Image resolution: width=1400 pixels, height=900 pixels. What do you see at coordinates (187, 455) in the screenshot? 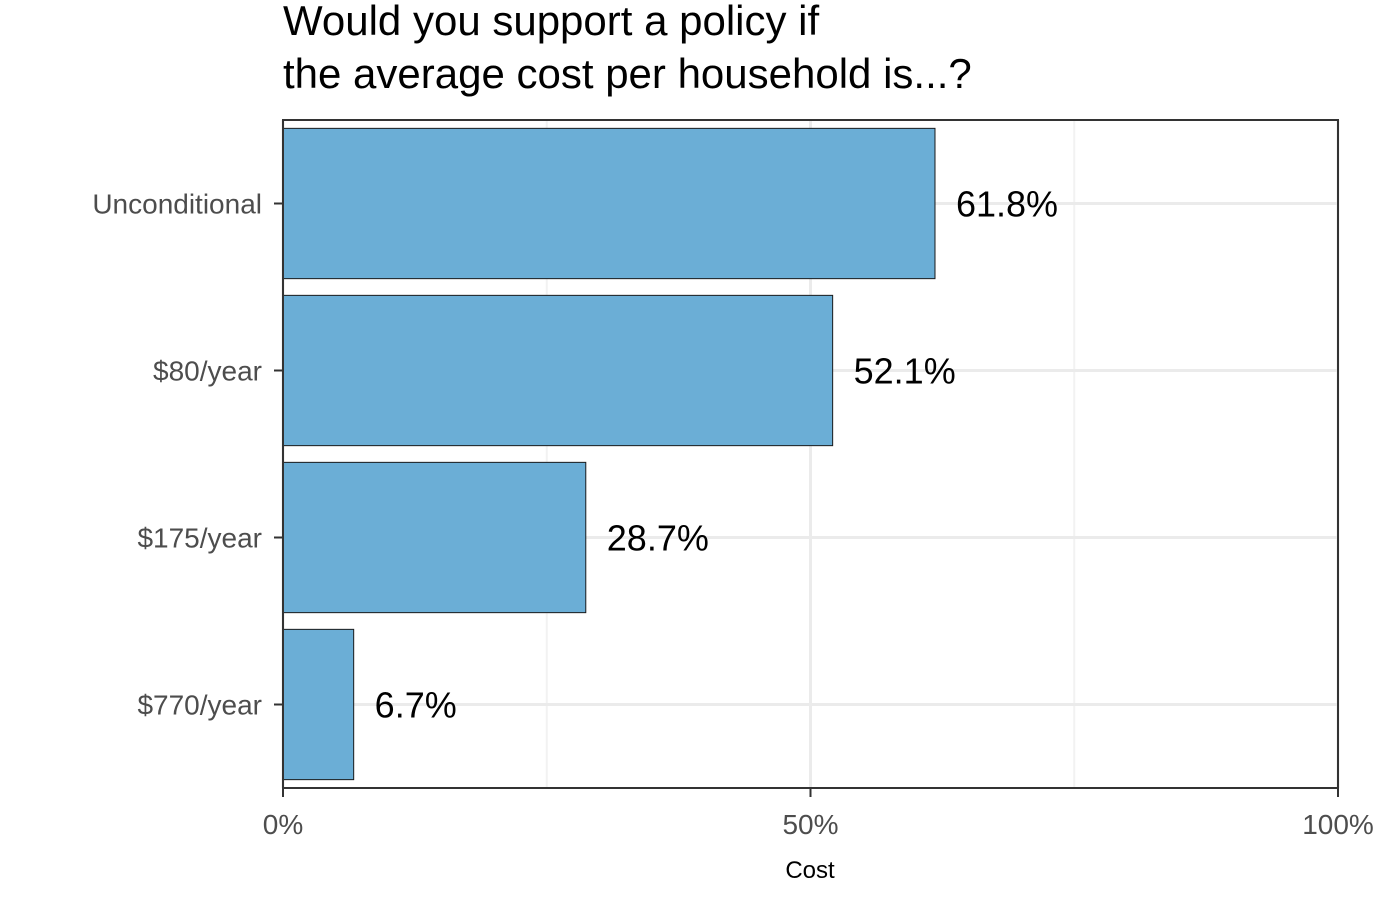
I see `y-axis: Unconditional $80/year $175/year $770/year` at bounding box center [187, 455].